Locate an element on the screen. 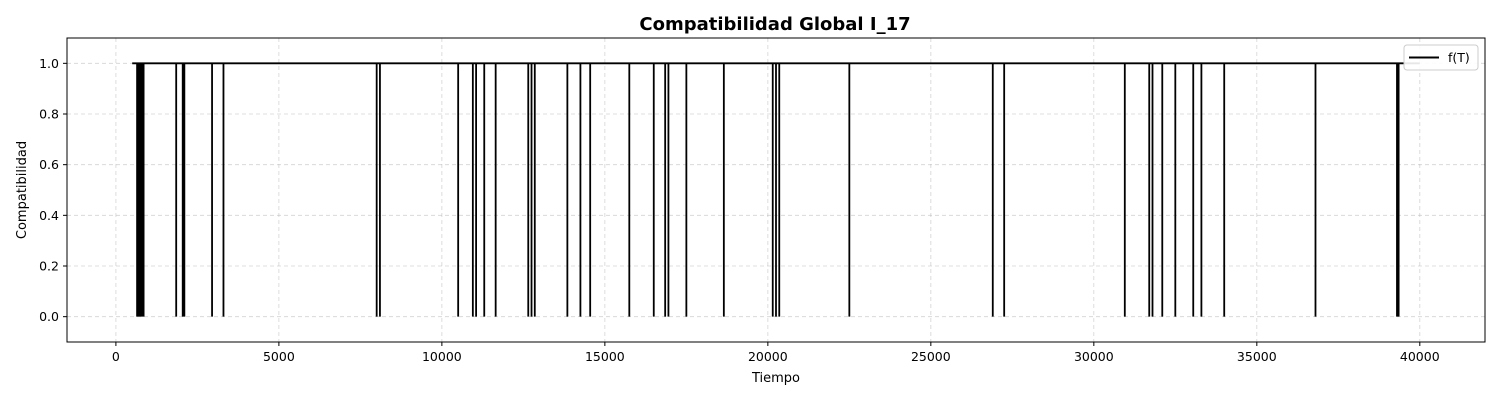  x-tick-label: 0 is located at coordinates (116, 356).